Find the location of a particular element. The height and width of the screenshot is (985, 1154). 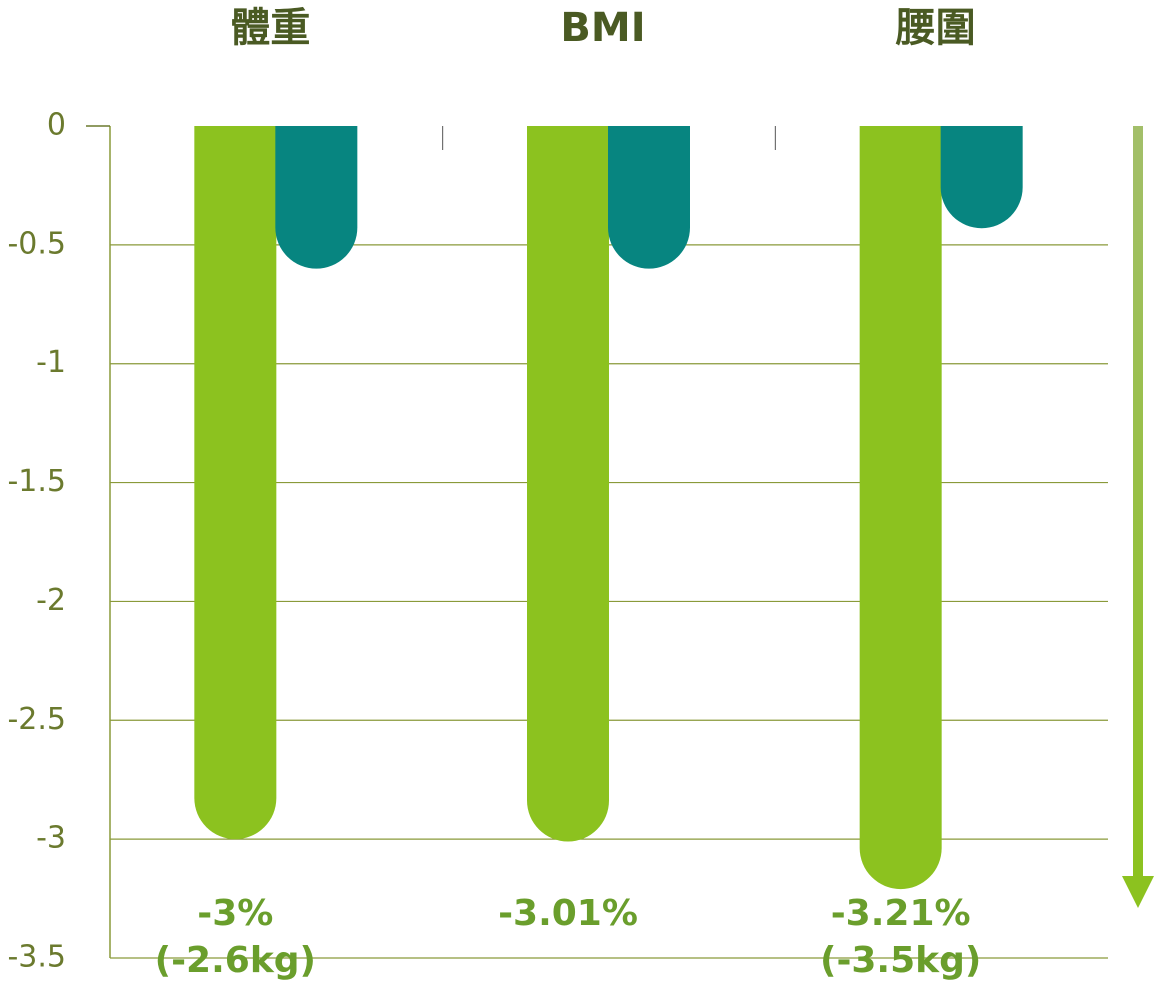

category-label: 腰圍 is located at coordinates (935, 28).